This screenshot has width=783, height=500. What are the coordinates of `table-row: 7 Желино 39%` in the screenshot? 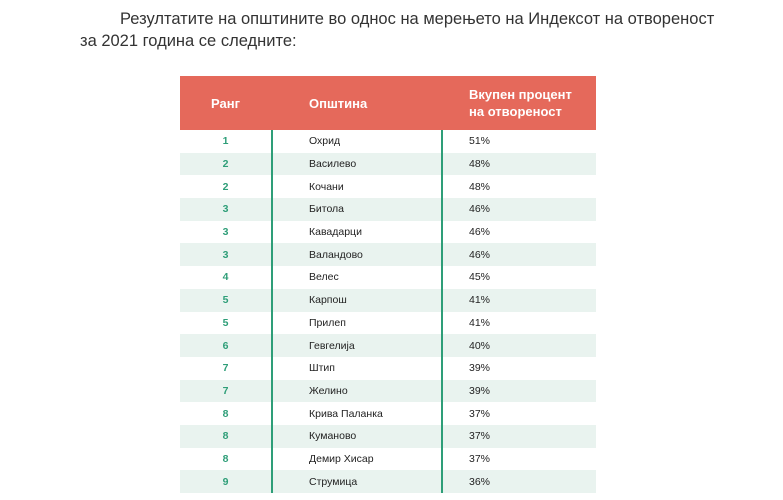 It's located at (388, 391).